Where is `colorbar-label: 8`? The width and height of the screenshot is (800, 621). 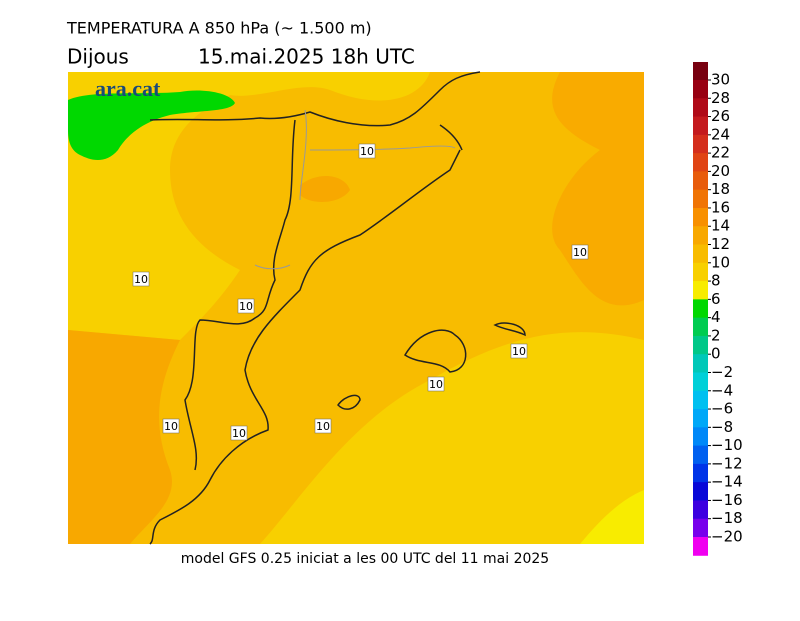 colorbar-label: 8 is located at coordinates (716, 281).